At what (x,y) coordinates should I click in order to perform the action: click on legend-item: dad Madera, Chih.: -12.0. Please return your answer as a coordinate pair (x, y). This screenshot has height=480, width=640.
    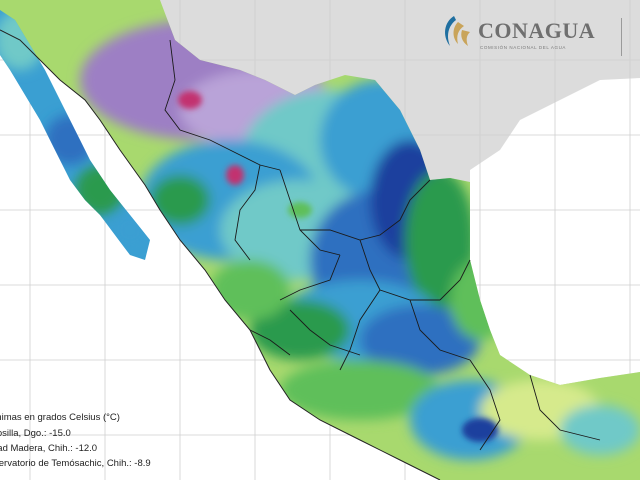
    Looking at the image, I should click on (49, 448).